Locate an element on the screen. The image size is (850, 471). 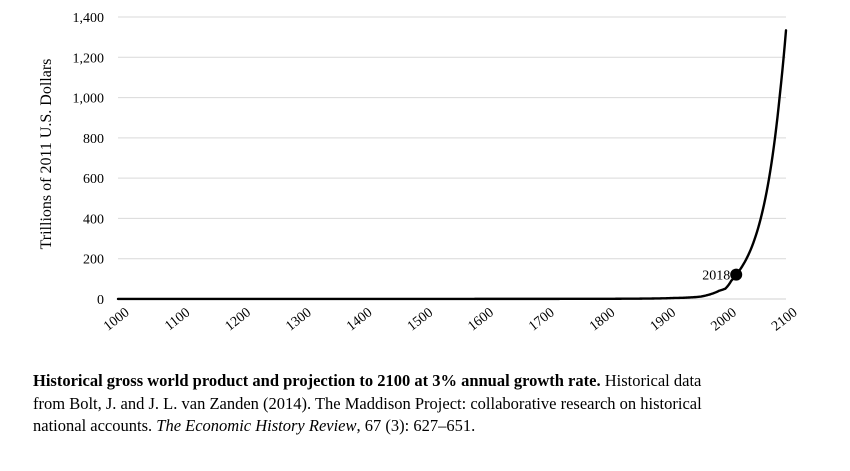
x-tick-label: 2000 is located at coordinates (723, 319).